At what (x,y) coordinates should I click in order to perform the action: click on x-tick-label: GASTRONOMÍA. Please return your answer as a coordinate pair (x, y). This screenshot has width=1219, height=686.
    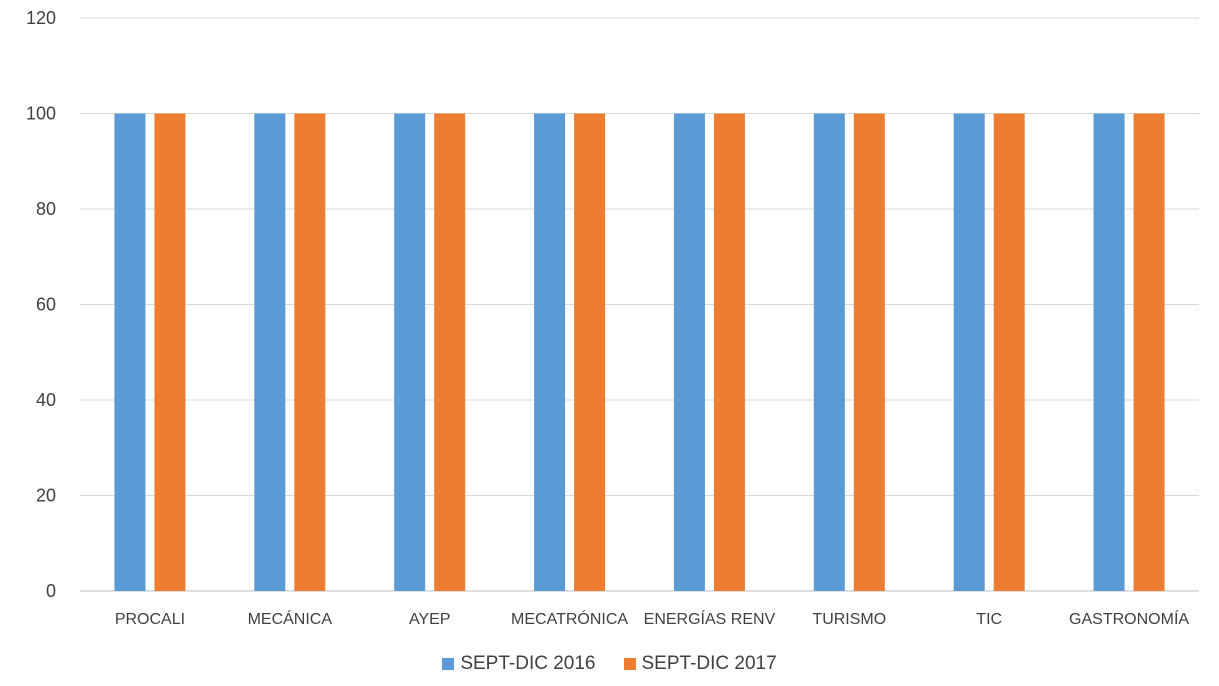
    Looking at the image, I should click on (1129, 618).